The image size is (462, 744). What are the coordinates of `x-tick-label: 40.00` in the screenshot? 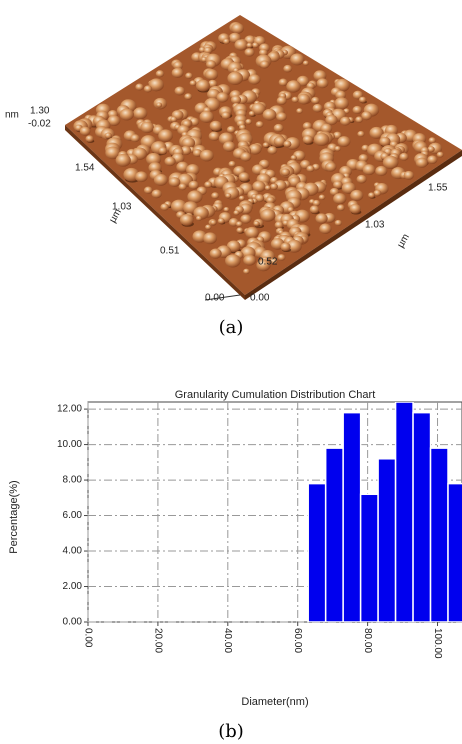 It's located at (227, 640).